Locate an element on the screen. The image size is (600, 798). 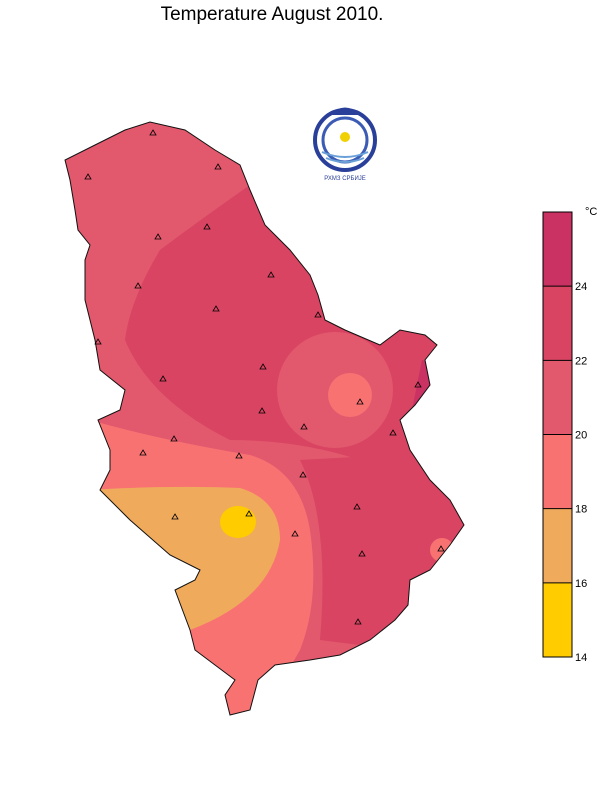
colorbar: °C 14 16 18 20 22 24 is located at coordinates (569, 435).